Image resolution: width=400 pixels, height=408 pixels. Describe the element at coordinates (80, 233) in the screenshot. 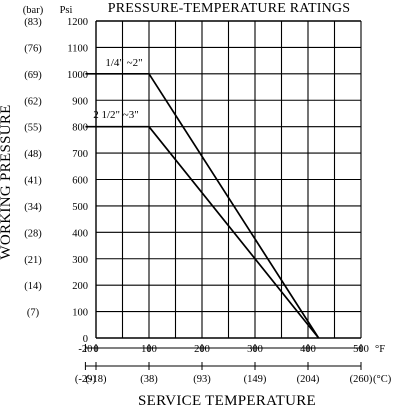

I see `y-tick-label: 400` at that location.